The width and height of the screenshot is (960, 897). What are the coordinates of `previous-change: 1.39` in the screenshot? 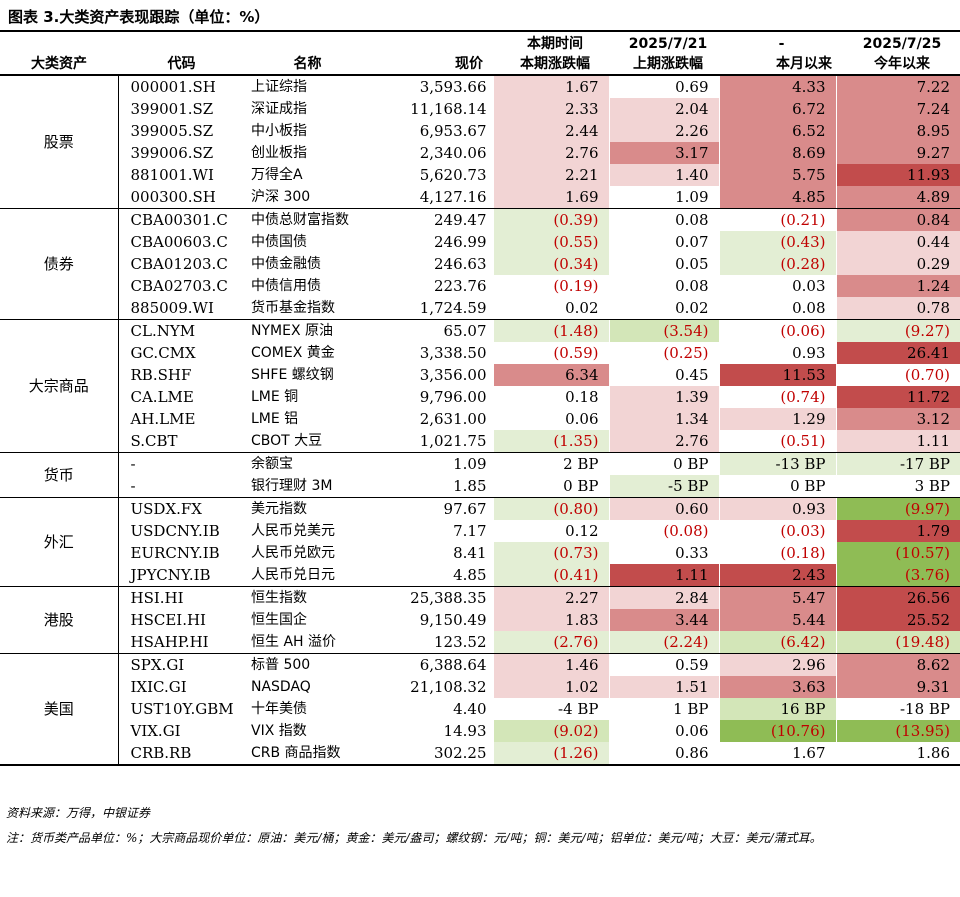 It's located at (663, 397).